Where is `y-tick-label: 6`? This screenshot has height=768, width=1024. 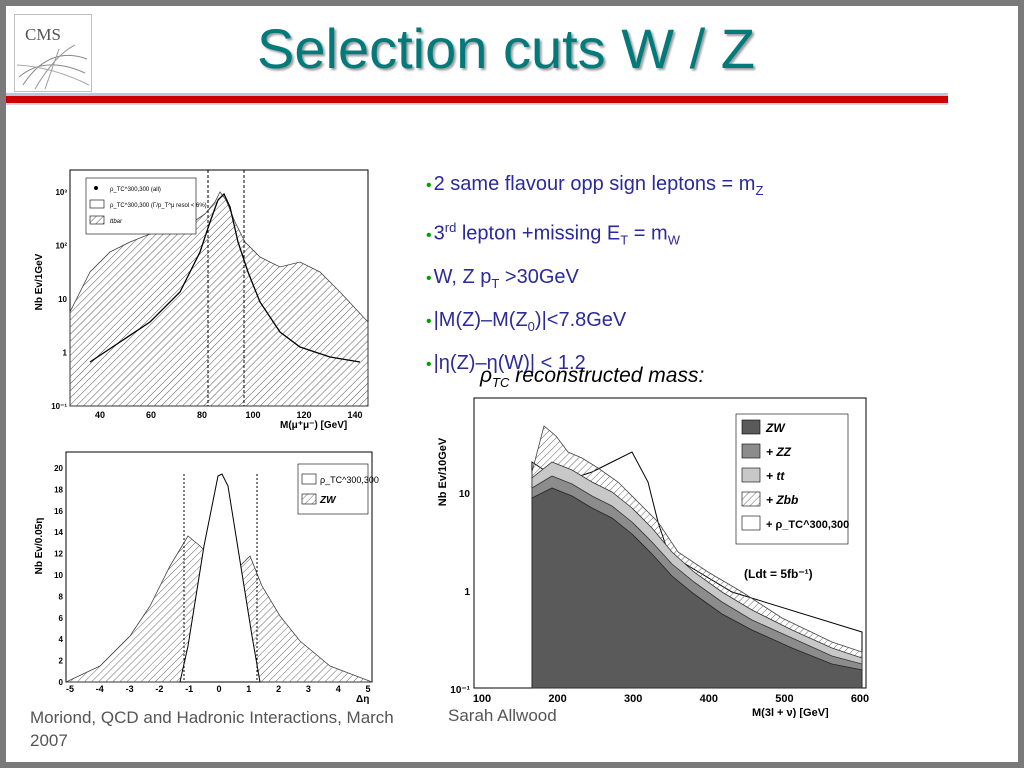
y-tick-label: 6 is located at coordinates (61, 618).